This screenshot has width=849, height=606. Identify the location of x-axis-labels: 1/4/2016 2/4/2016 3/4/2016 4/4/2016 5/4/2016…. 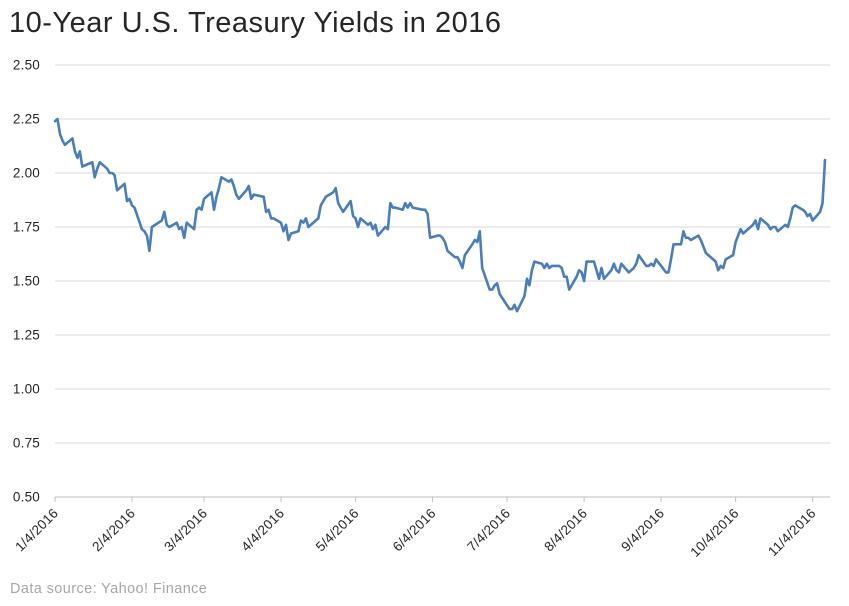
(415, 533).